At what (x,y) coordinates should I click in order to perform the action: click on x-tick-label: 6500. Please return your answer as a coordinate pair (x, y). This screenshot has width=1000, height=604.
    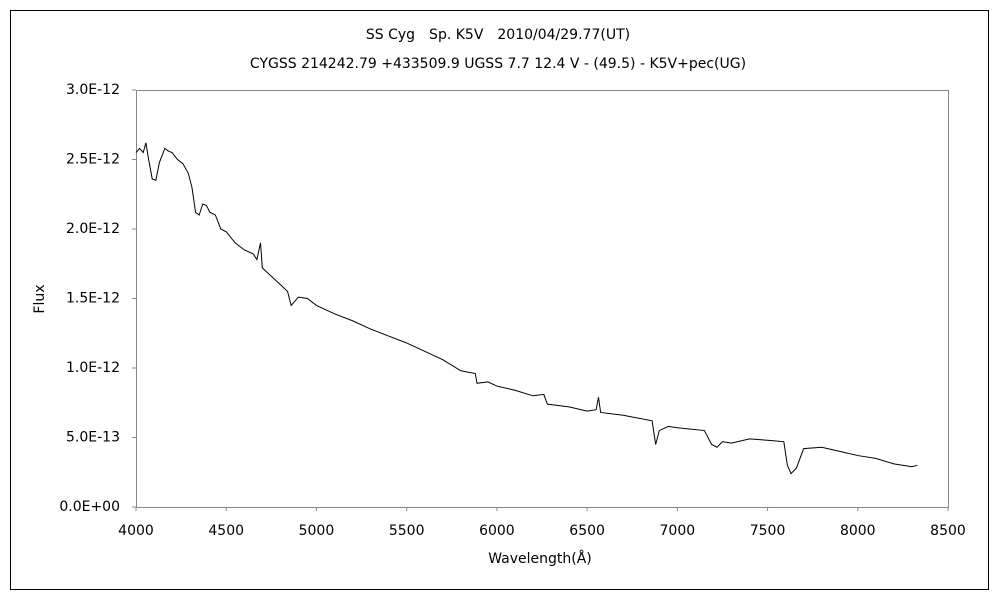
    Looking at the image, I should click on (587, 531).